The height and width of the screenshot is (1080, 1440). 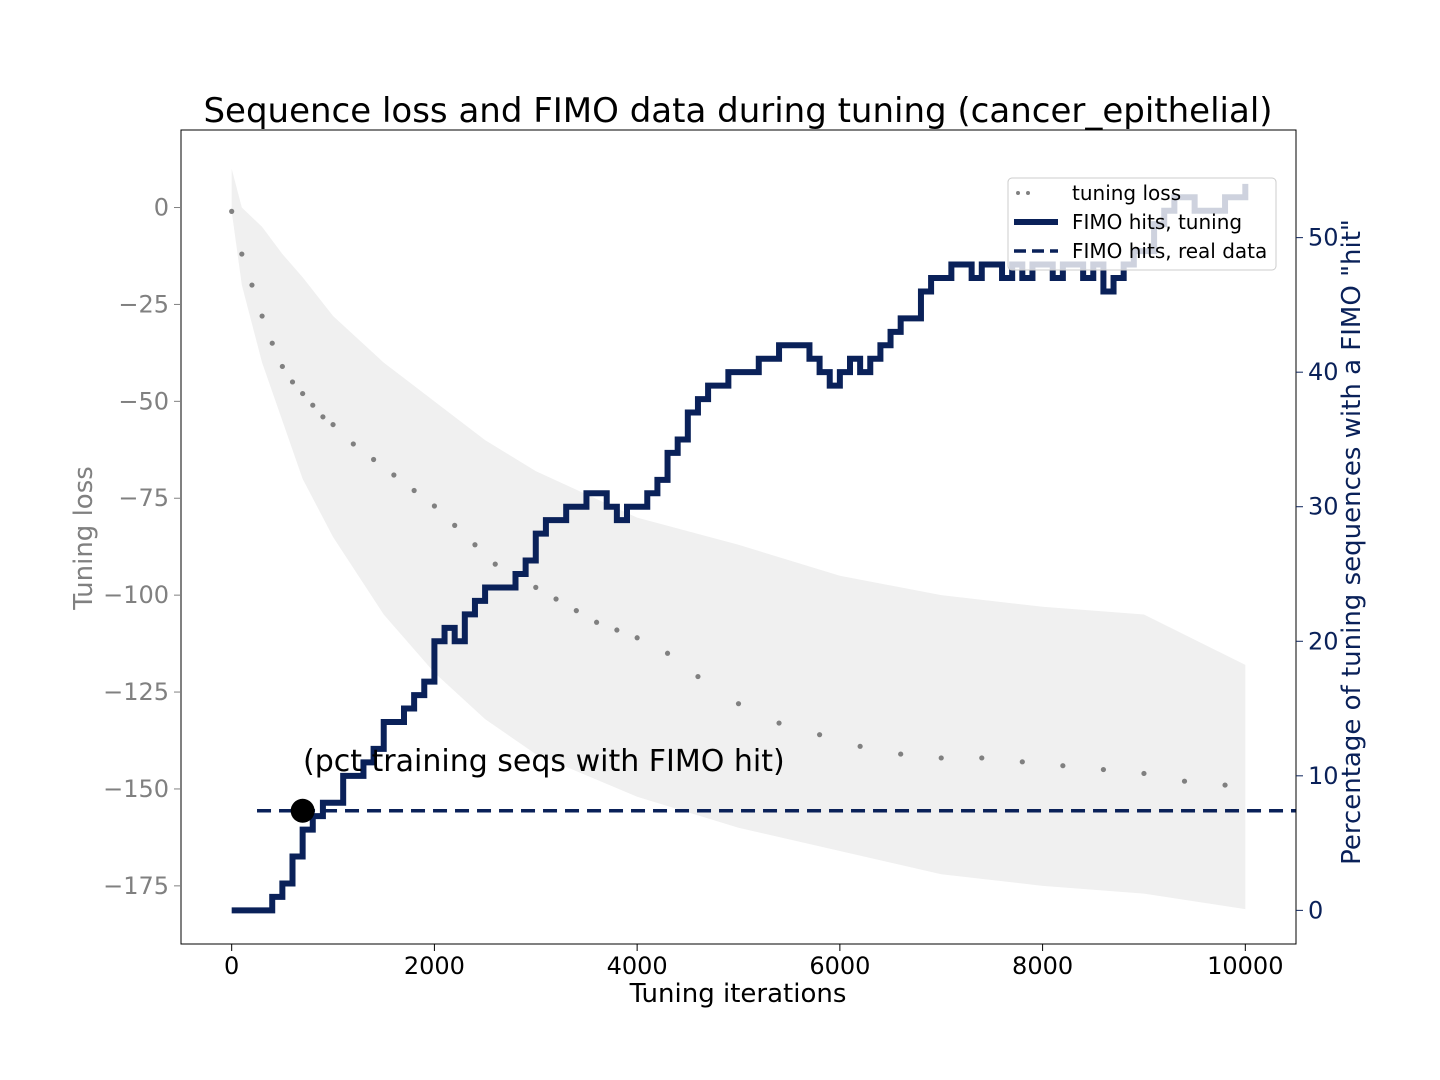 What do you see at coordinates (136, 692) in the screenshot?
I see `y-left-tick-label: −125` at bounding box center [136, 692].